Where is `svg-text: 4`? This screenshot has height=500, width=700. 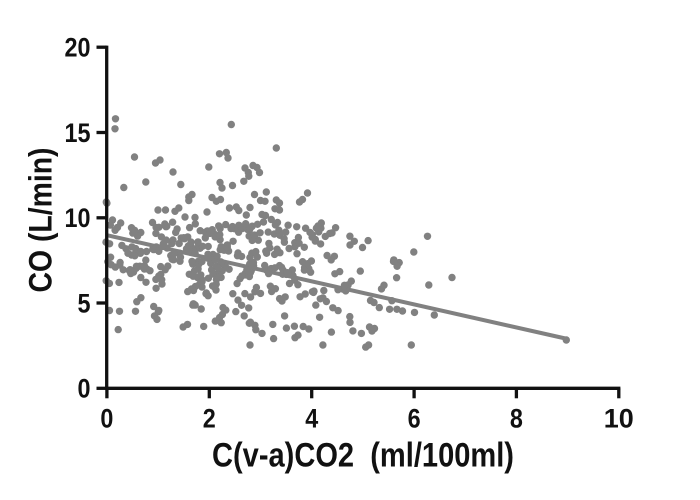
svg-text: 4 is located at coordinates (311, 419).